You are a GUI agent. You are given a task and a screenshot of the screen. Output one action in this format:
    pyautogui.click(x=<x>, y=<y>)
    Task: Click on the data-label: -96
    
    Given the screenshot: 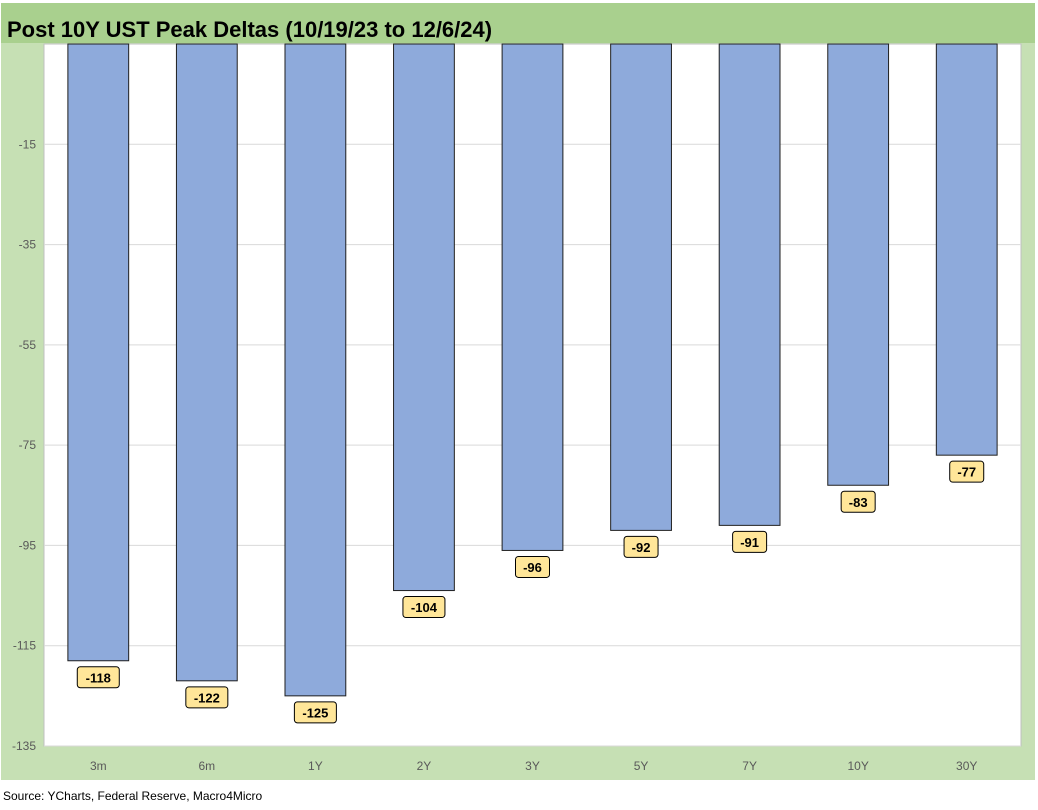 What is the action you would take?
    pyautogui.click(x=532, y=566)
    